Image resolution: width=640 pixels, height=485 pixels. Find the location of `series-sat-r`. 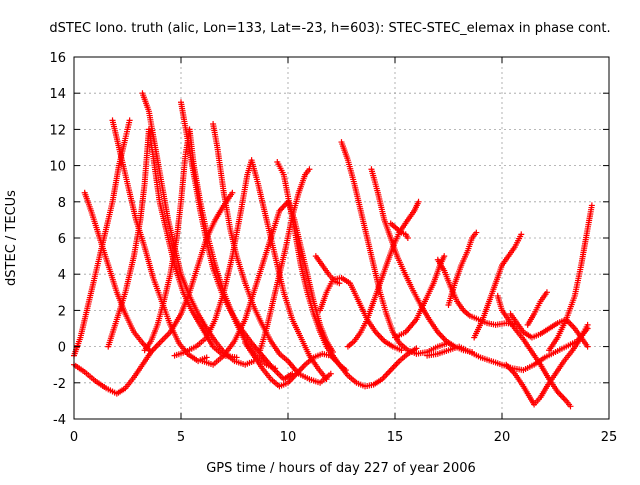

series-sat-r is located at coordinates (383, 274).